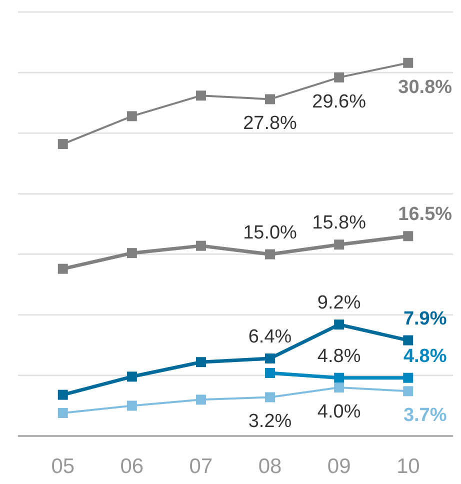 This screenshot has height=484, width=461. I want to click on data-label: 30.8%, so click(425, 87).